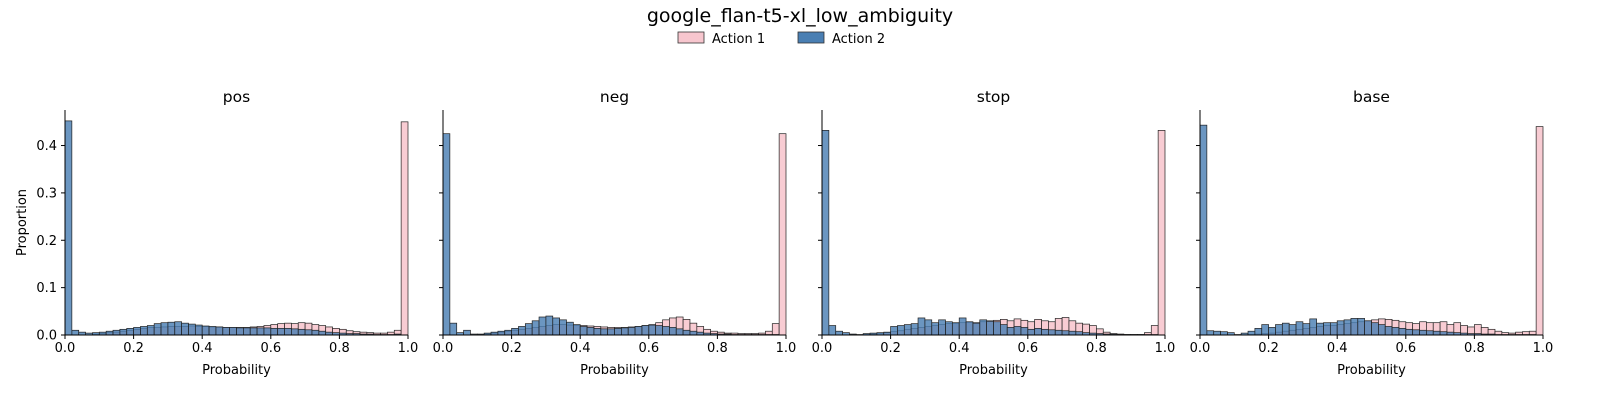 The width and height of the screenshot is (1600, 400). I want to click on y-tick-label: 0.3, so click(46, 193).